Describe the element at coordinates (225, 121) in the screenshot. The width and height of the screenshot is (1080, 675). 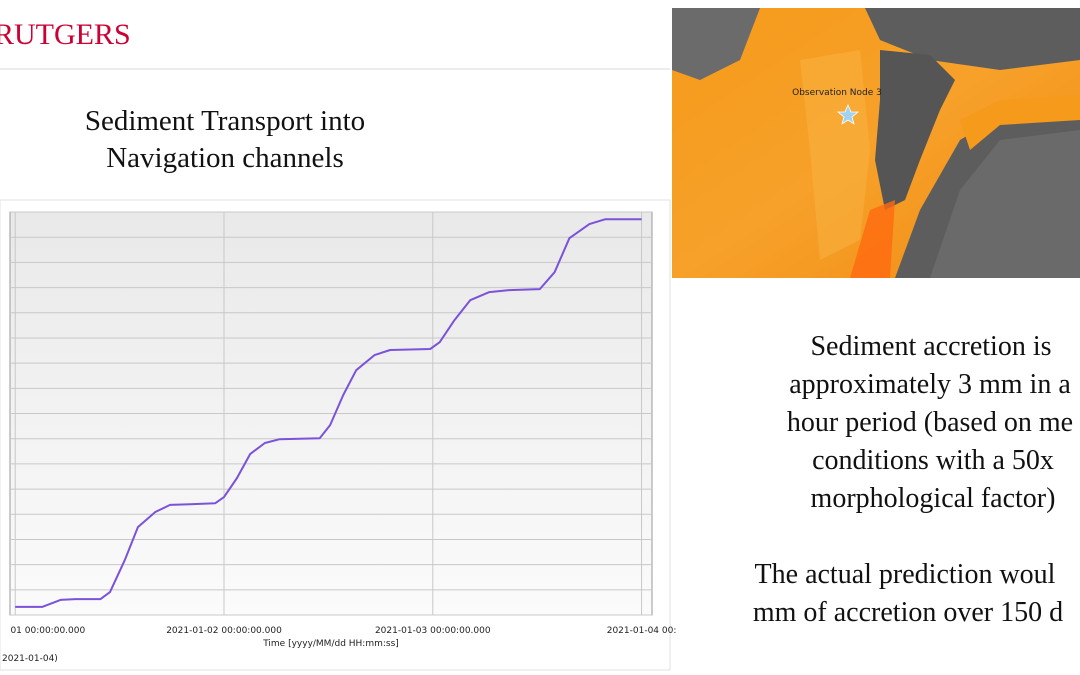
I see `slide-title: Sediment Transport into` at that location.